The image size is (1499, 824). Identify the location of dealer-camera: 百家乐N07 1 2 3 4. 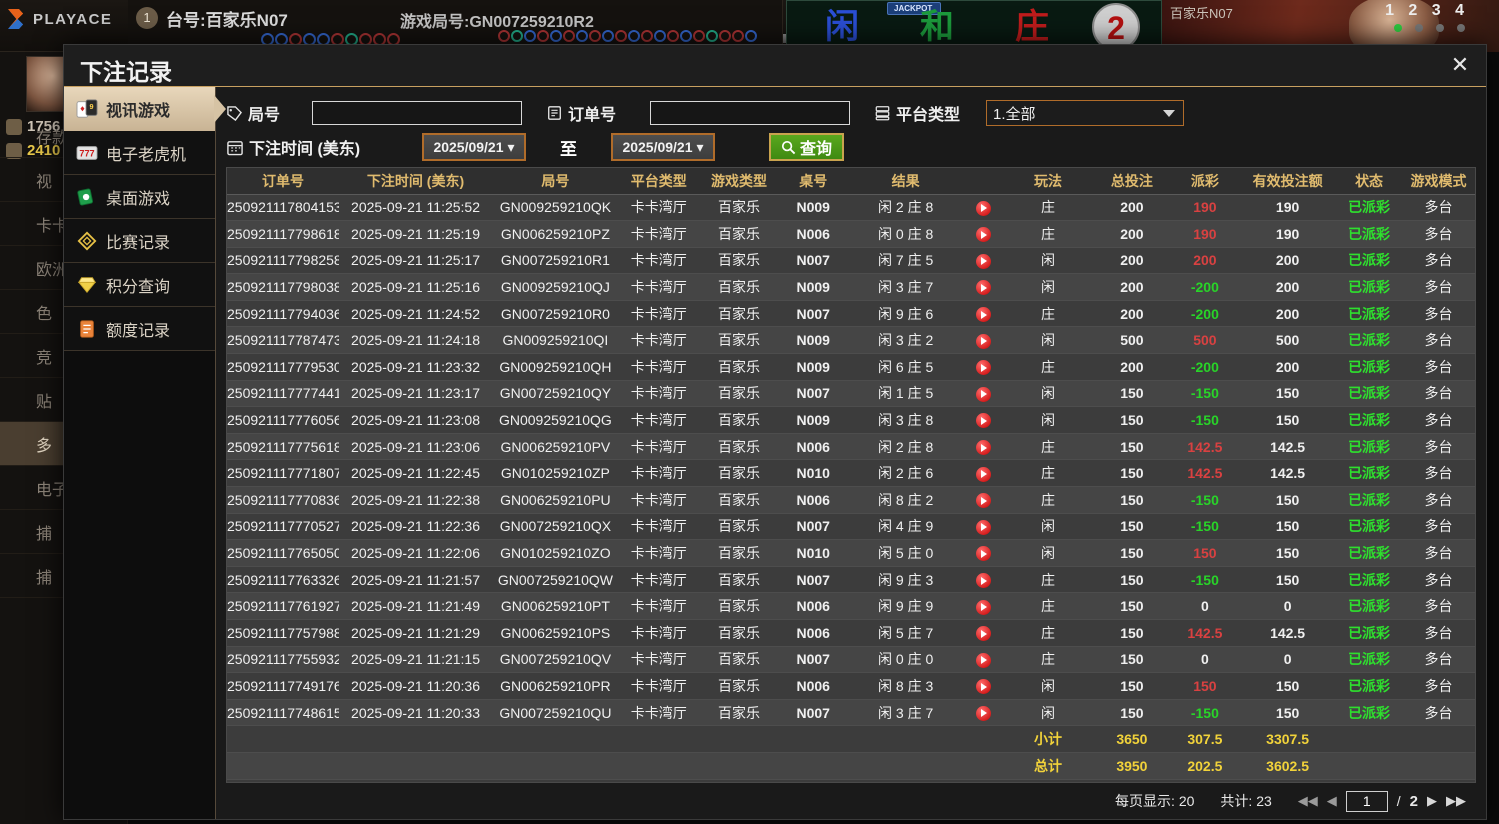
(1330, 26).